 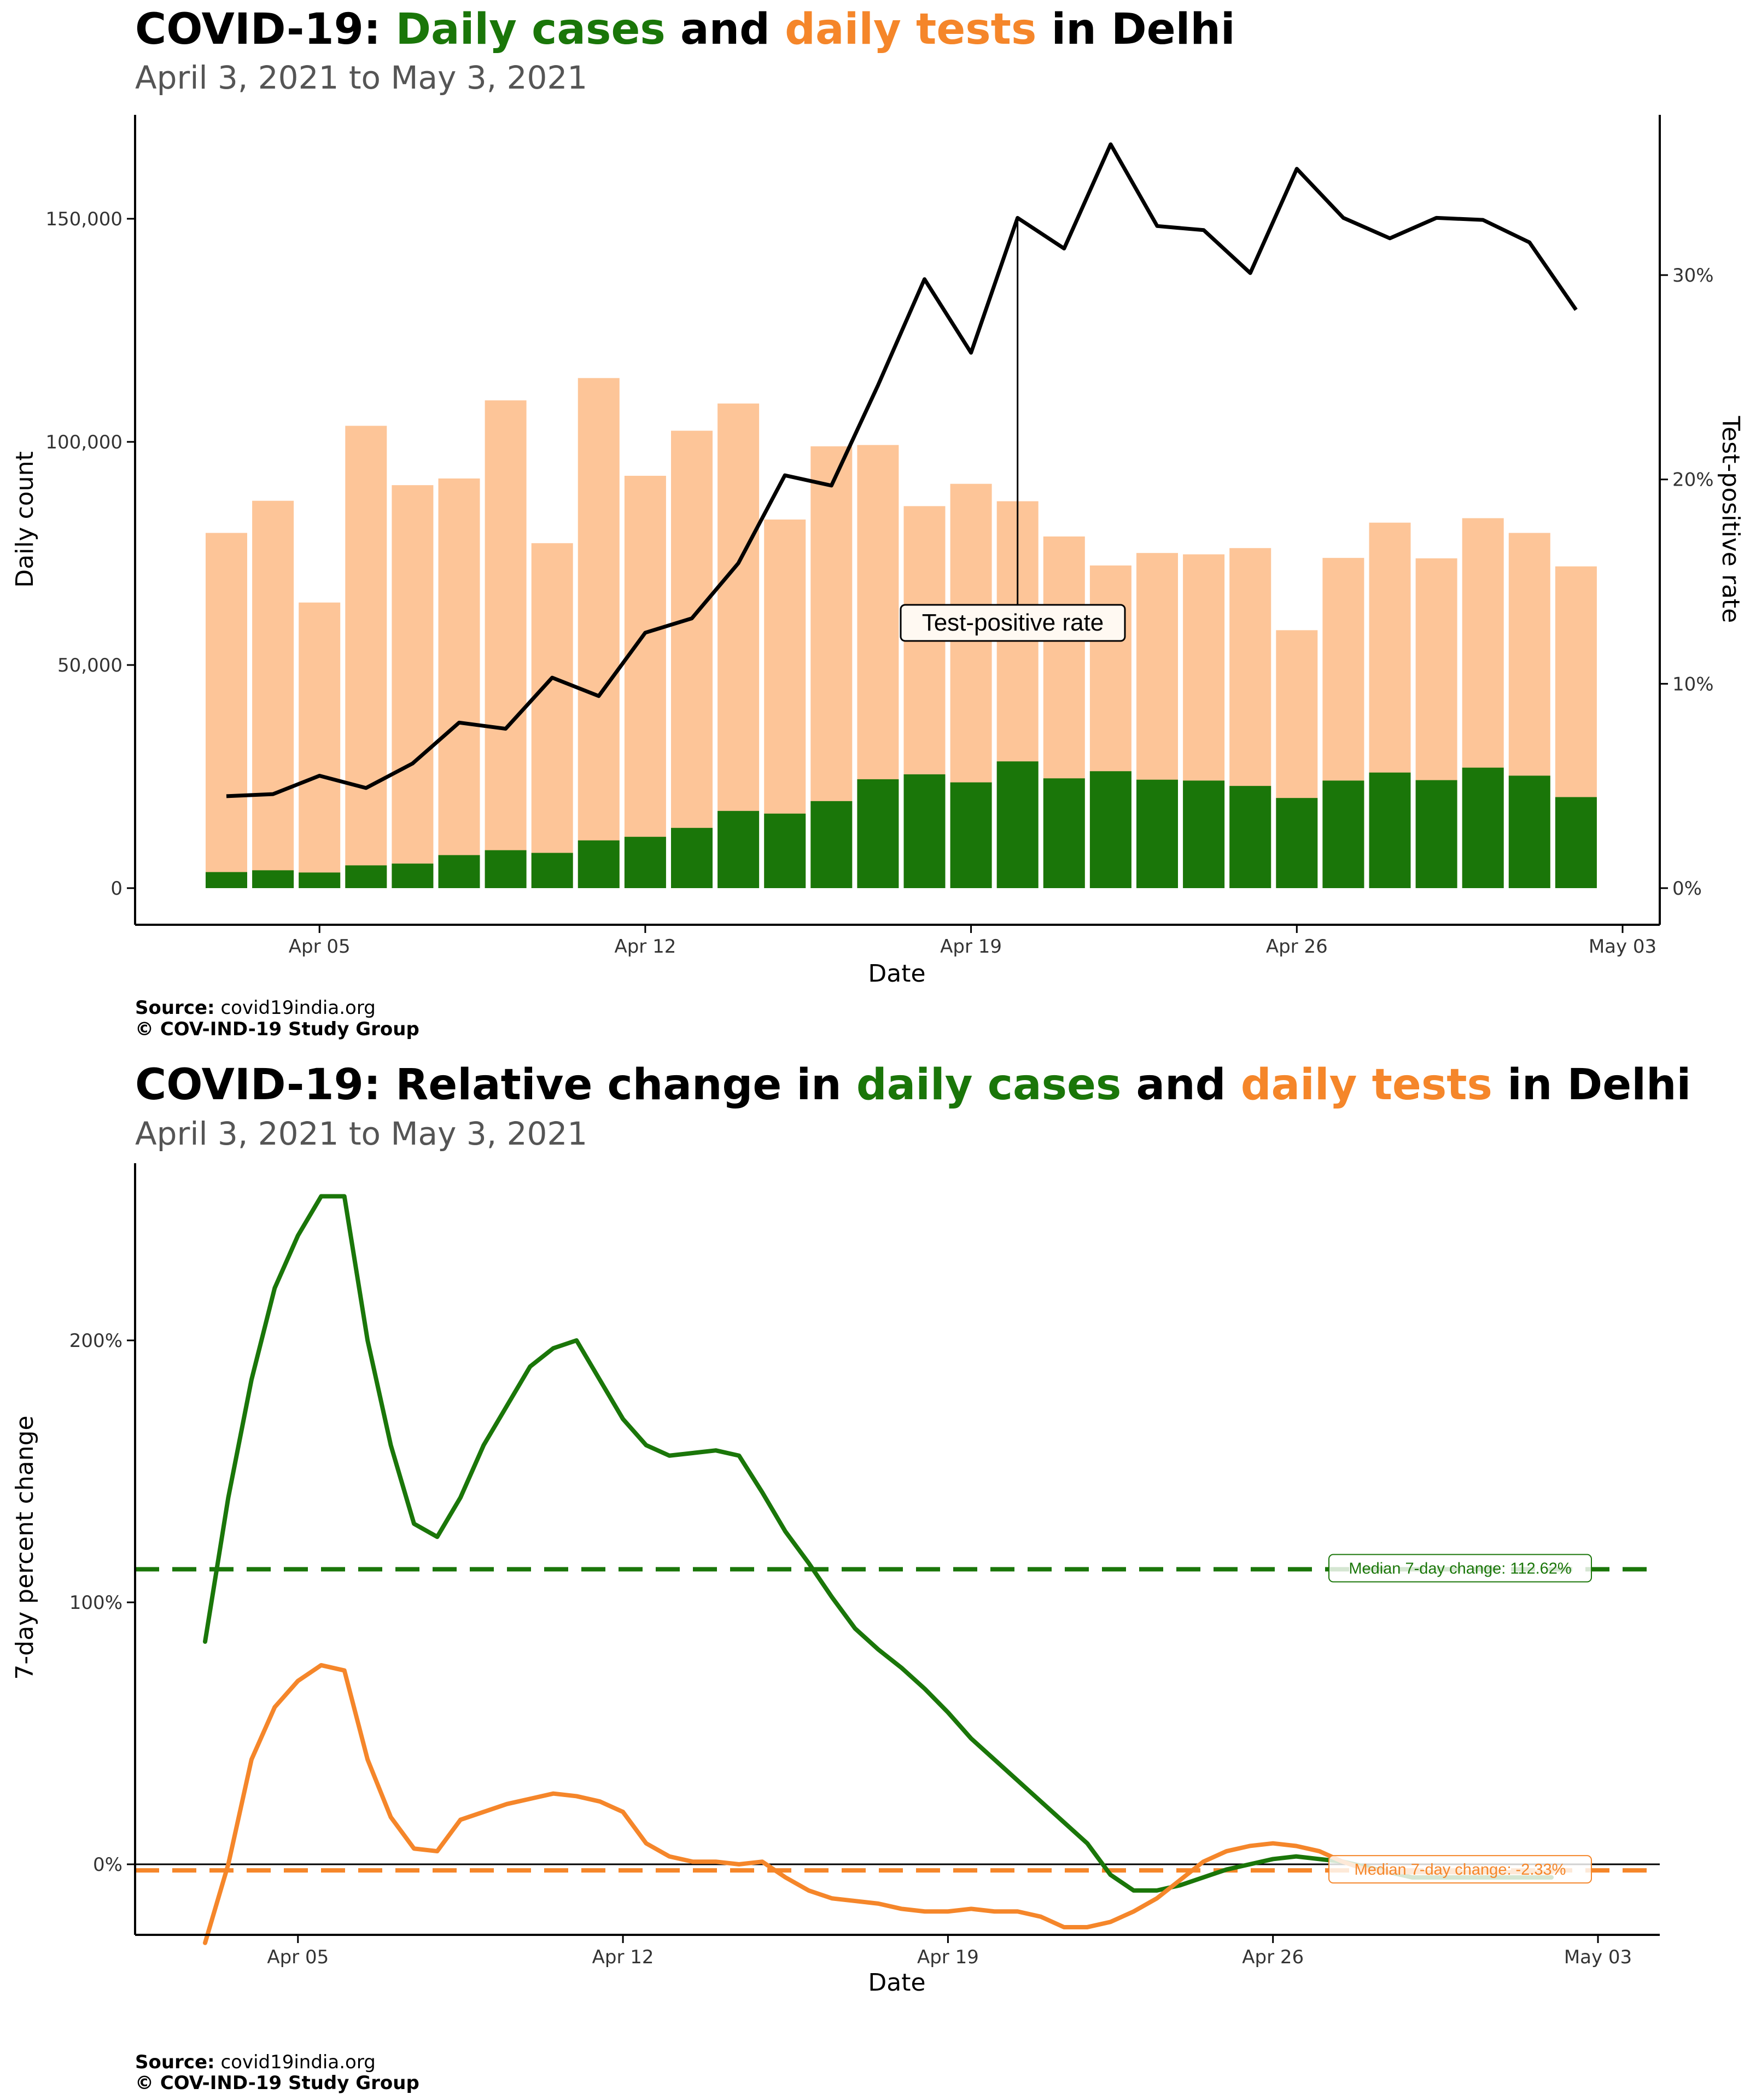 I want to click on chart-2-copyright: © COV-IND-19 Study Group, so click(x=277, y=2083).